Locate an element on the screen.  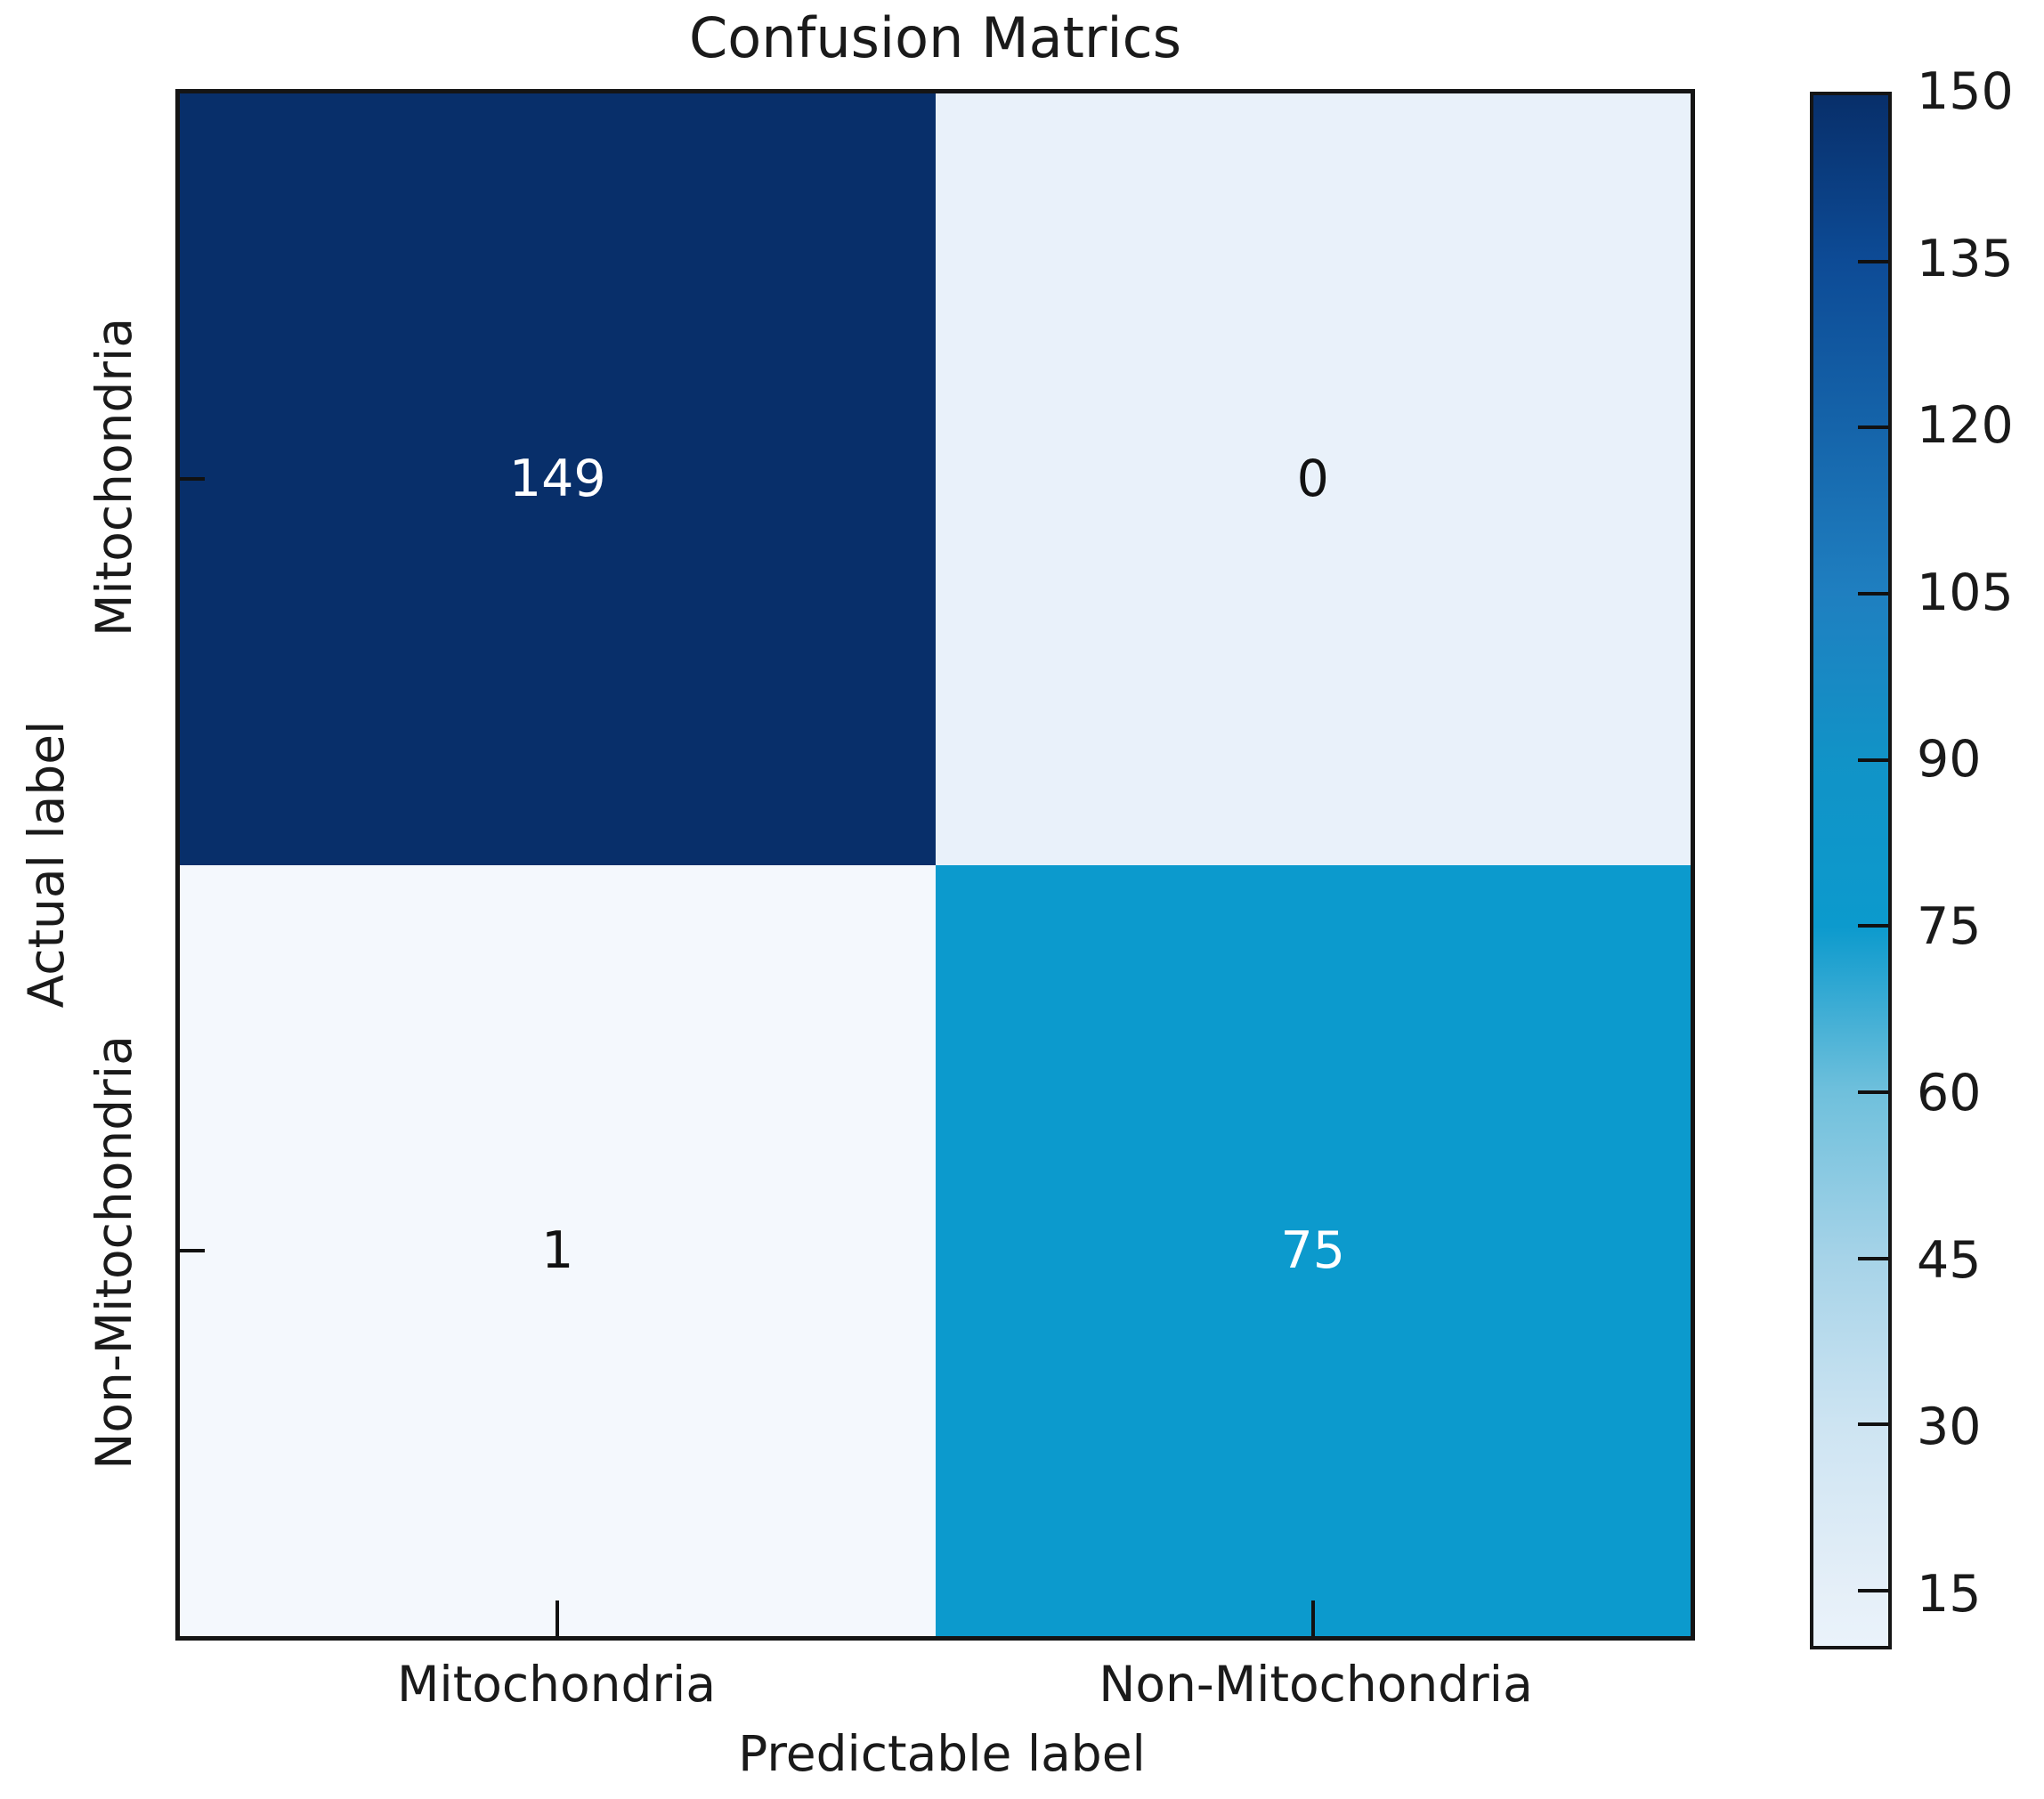
colorbar-tick-label: 150 is located at coordinates (1966, 91).